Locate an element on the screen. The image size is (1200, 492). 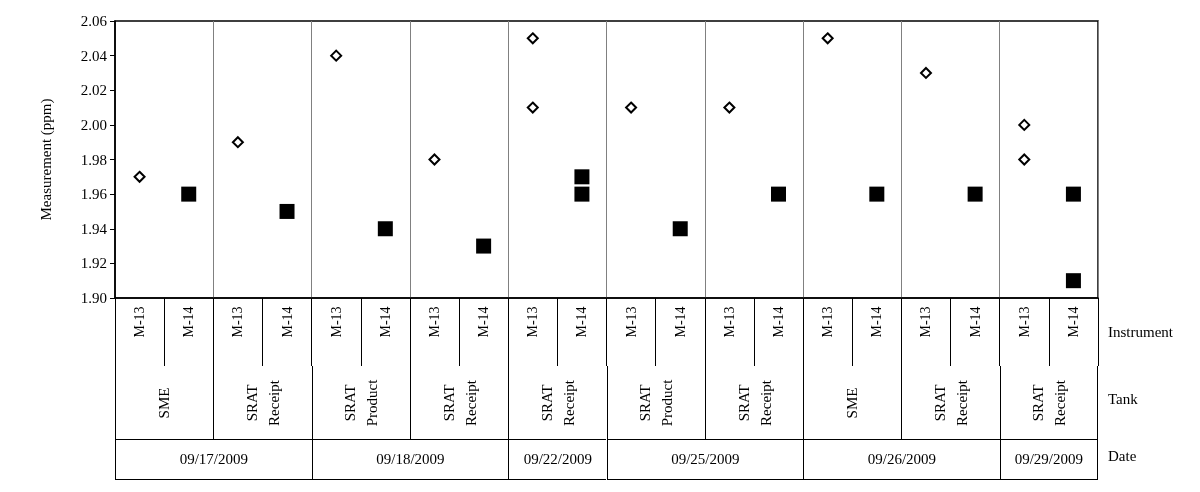
text: Instrument is located at coordinates (1140, 332).